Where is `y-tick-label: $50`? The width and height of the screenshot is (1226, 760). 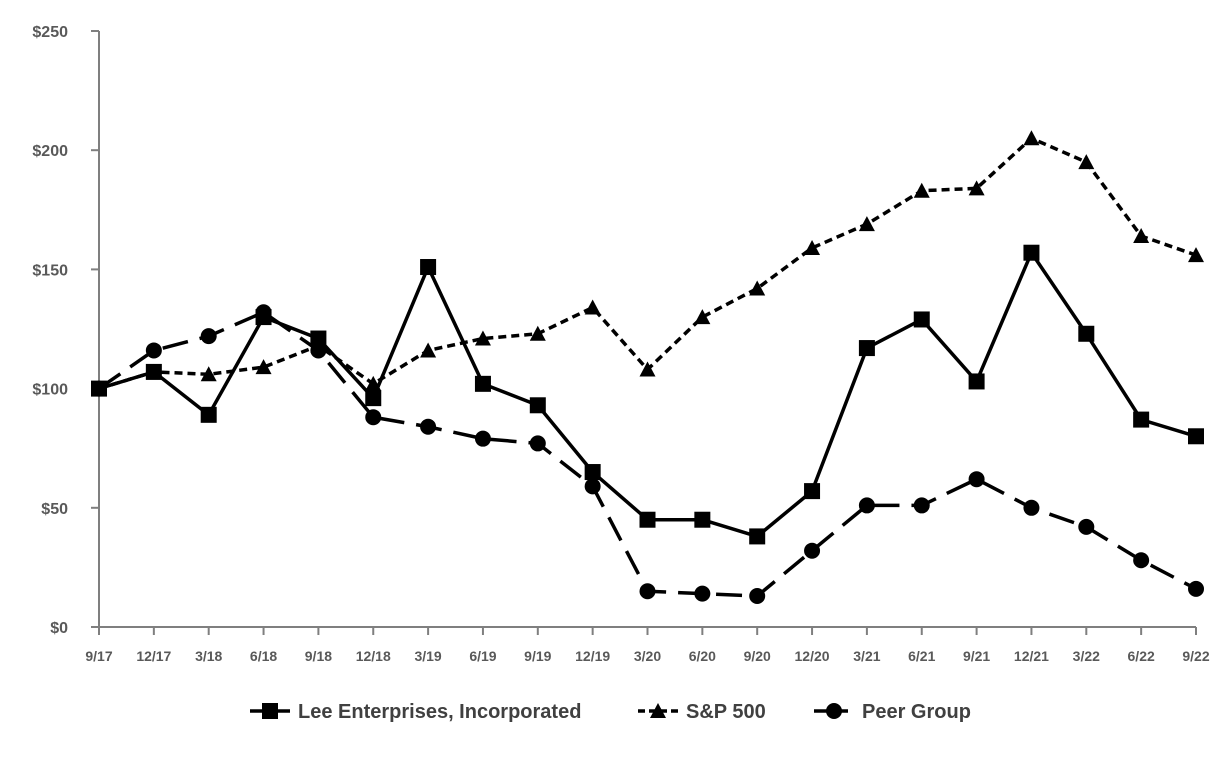 y-tick-label: $50 is located at coordinates (54, 509).